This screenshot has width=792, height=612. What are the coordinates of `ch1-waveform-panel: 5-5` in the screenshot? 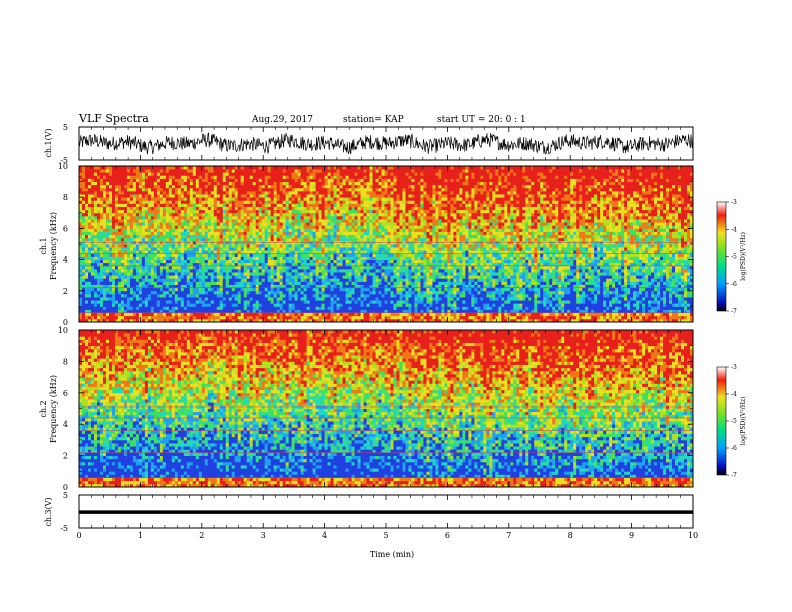 It's located at (376, 144).